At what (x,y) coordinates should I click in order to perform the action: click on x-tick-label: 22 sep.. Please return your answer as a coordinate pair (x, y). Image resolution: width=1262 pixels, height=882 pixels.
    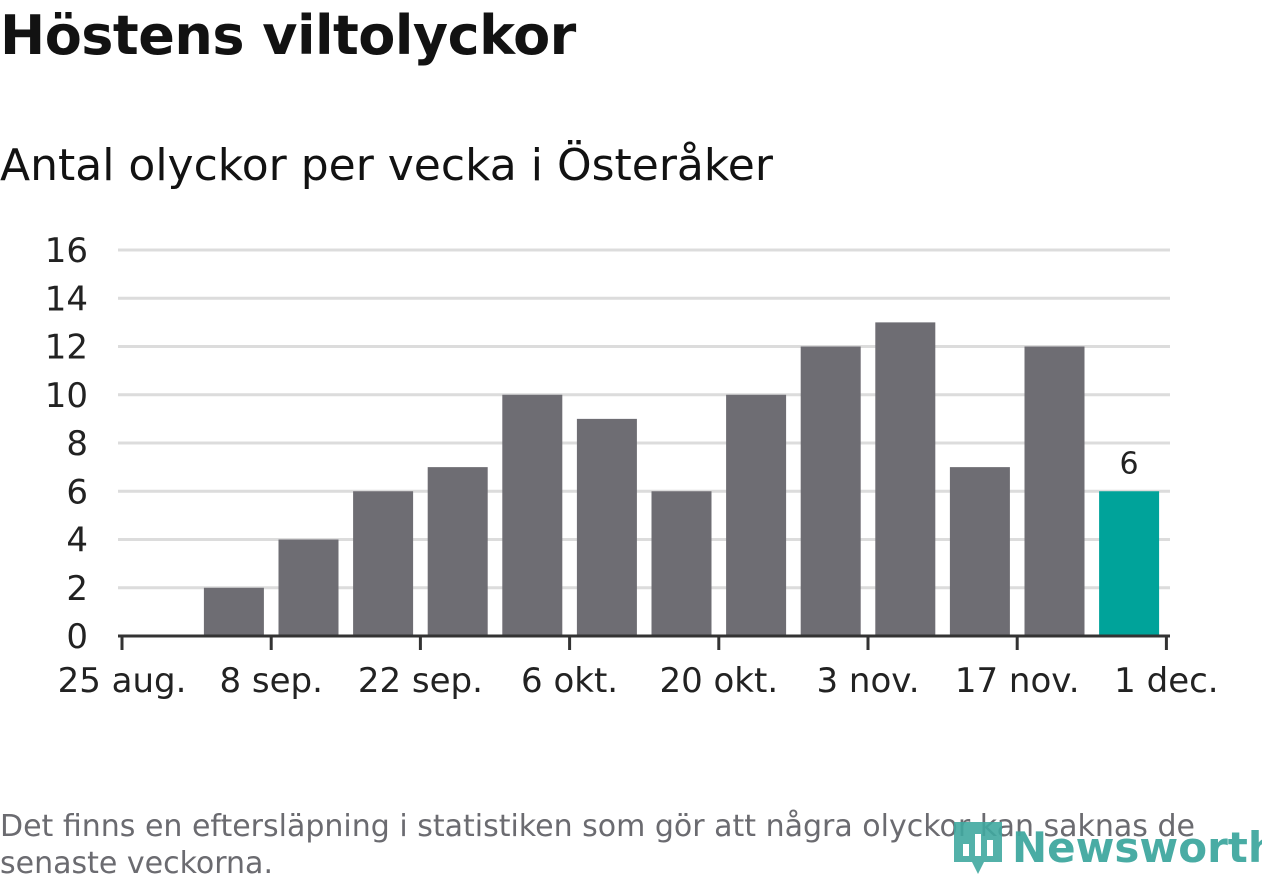
    Looking at the image, I should click on (420, 681).